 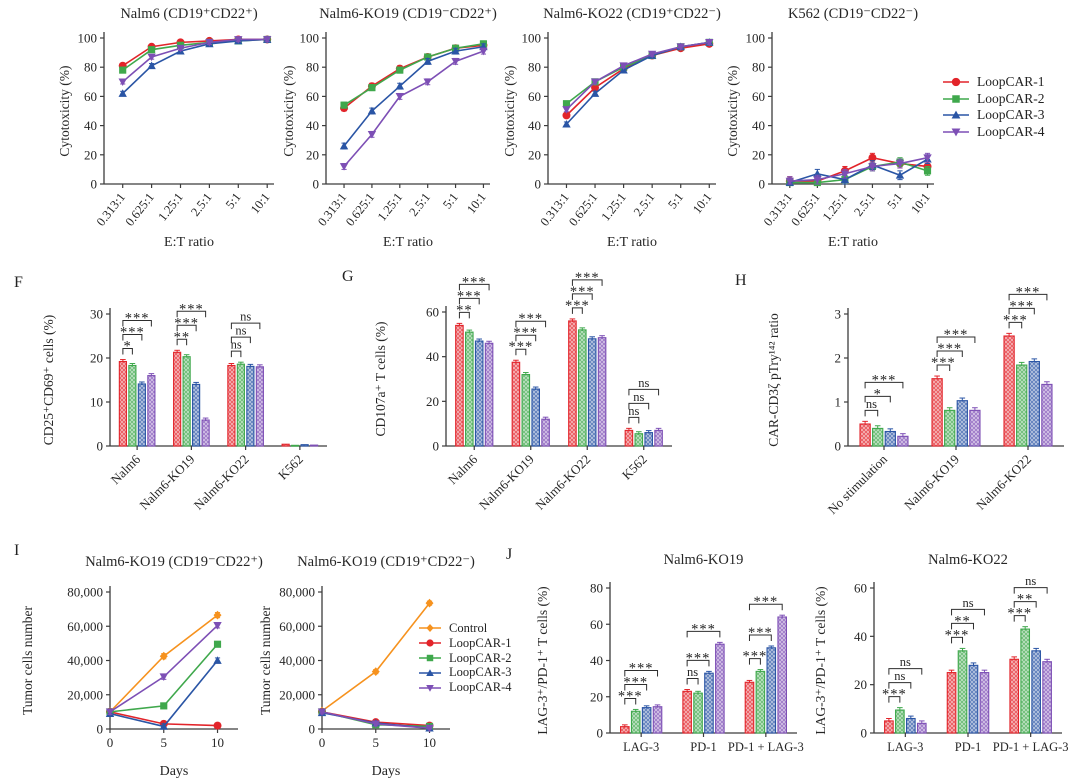 What do you see at coordinates (386, 562) in the screenshot?
I see `svg-text: Nalm6-KO19 (CD19⁺CD22⁻)` at bounding box center [386, 562].